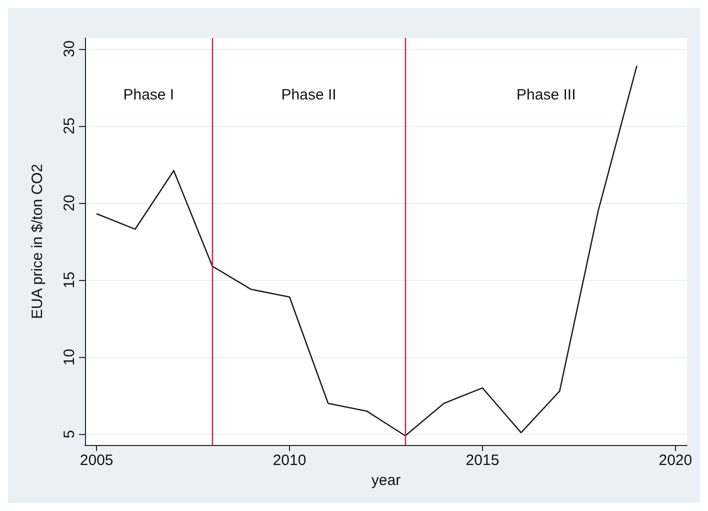 The image size is (708, 511). What do you see at coordinates (69, 434) in the screenshot?
I see `y-tick-label: 5` at bounding box center [69, 434].